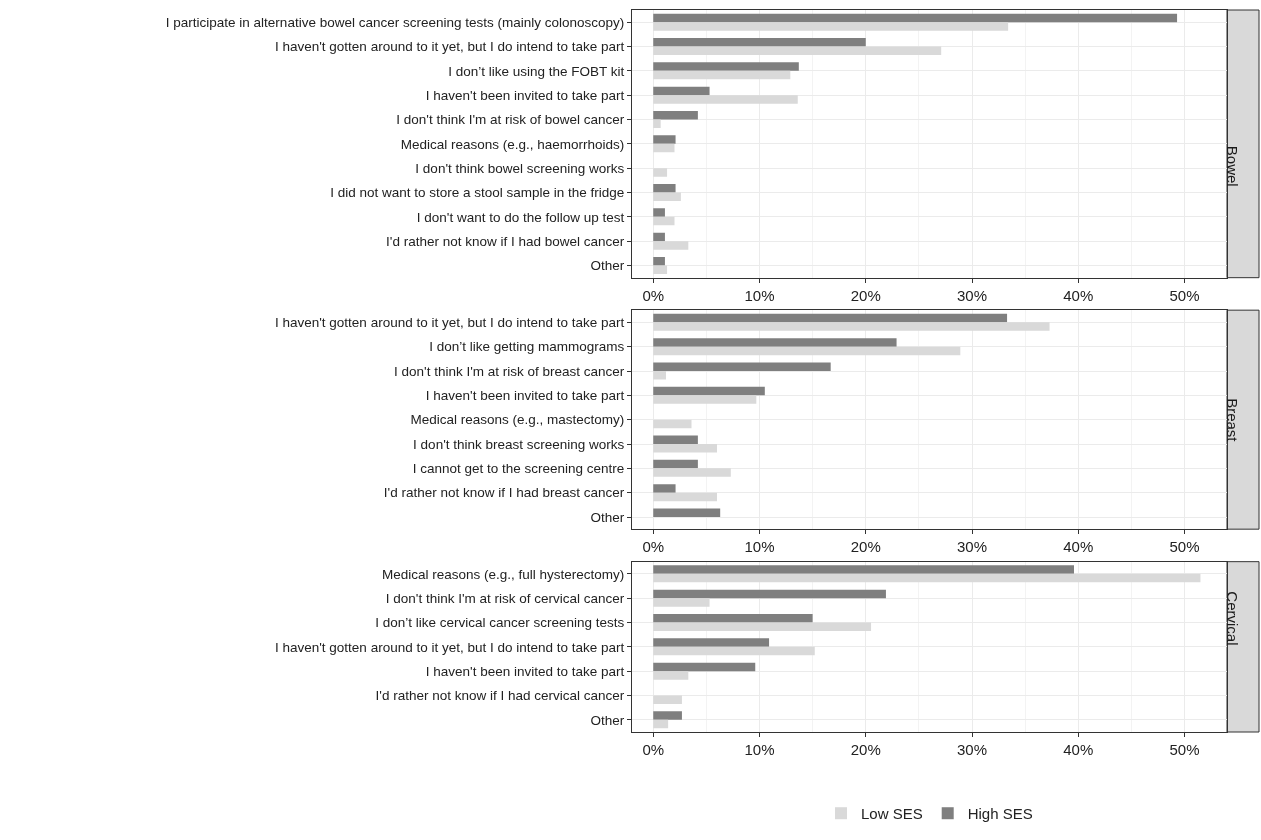 This screenshot has width=1261, height=840. What do you see at coordinates (1000, 814) in the screenshot?
I see `legend-label: High SES` at bounding box center [1000, 814].